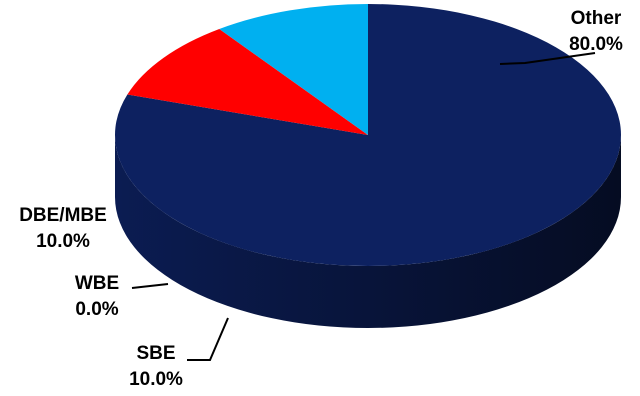 The height and width of the screenshot is (396, 640). I want to click on data-label-wbe-name: WBE, so click(97, 283).